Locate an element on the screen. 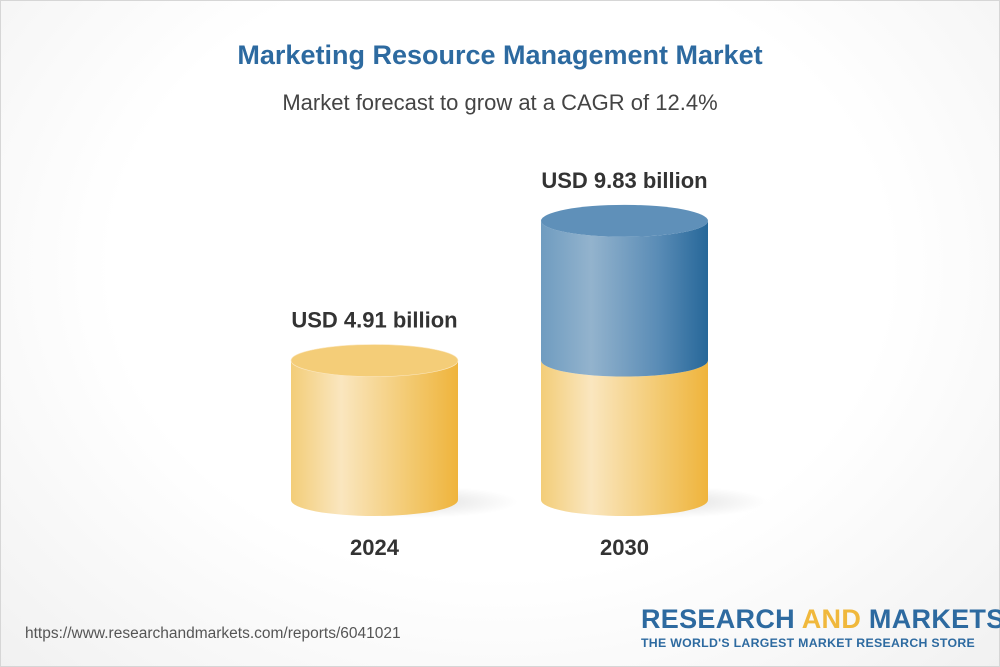 This screenshot has width=1000, height=667. cylinder-base-segment-2030 is located at coordinates (624, 438).